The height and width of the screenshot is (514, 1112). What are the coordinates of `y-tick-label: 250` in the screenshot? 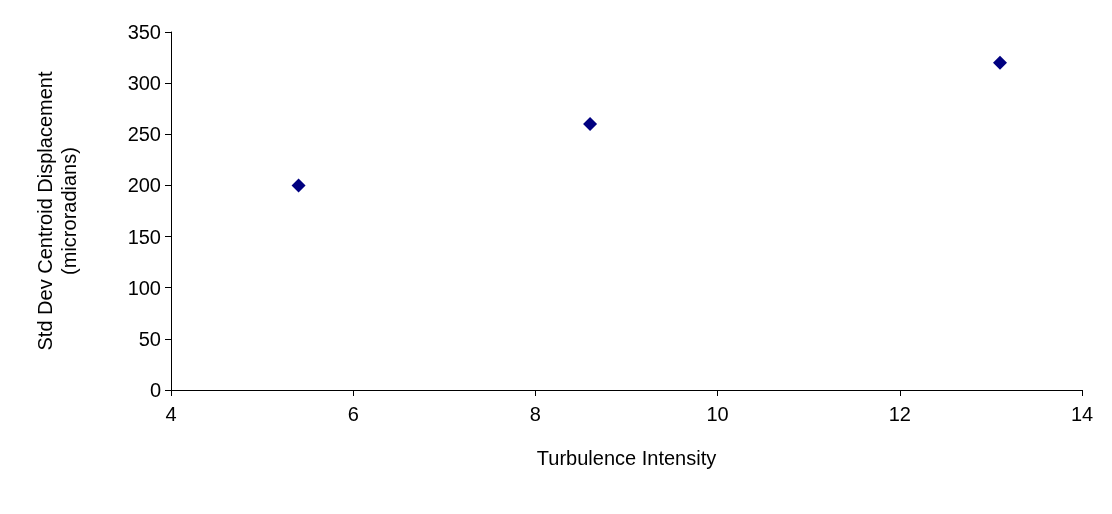 It's located at (144, 134).